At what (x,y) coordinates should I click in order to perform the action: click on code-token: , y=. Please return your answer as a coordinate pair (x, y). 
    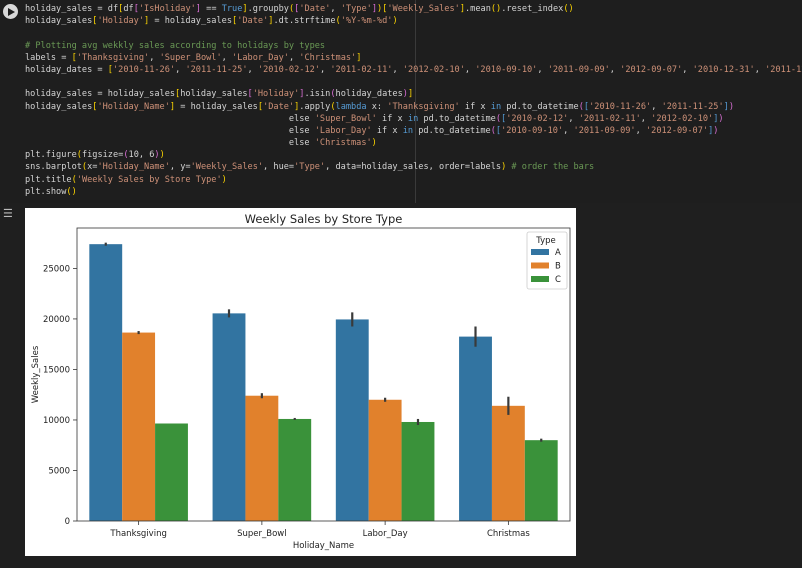
    Looking at the image, I should click on (180, 167).